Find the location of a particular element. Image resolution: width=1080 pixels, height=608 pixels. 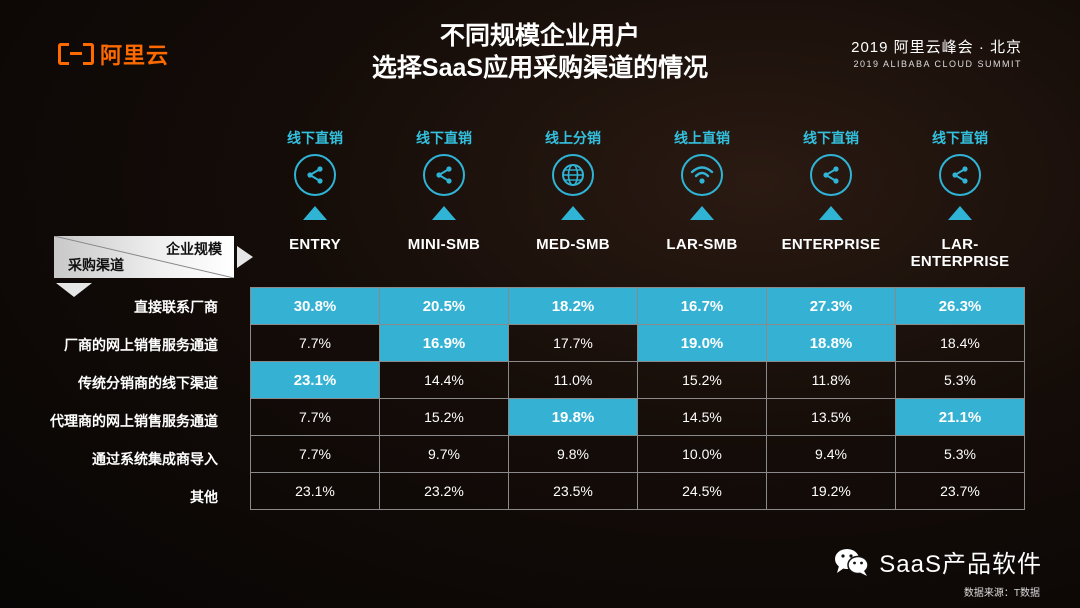

row-label: 其他 is located at coordinates (204, 497).